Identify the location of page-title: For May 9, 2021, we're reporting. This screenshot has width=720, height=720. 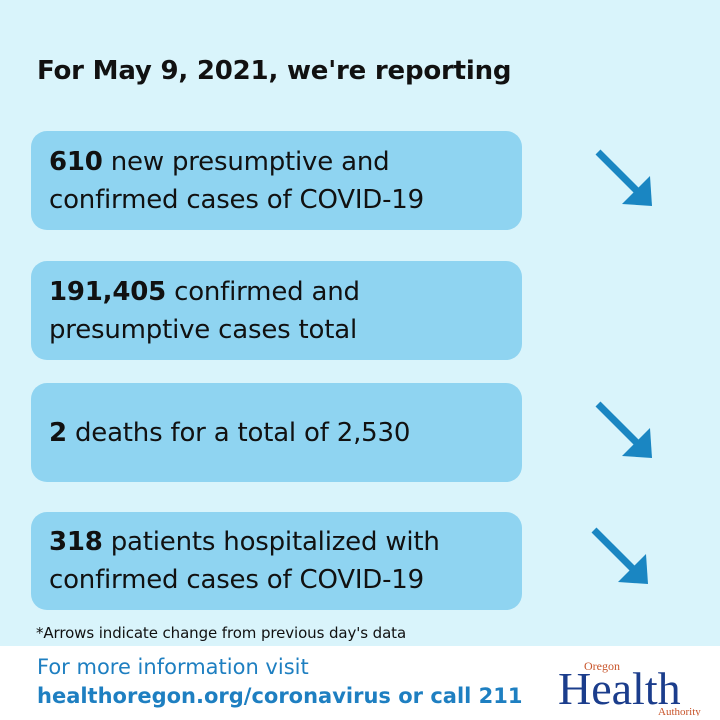
(274, 71).